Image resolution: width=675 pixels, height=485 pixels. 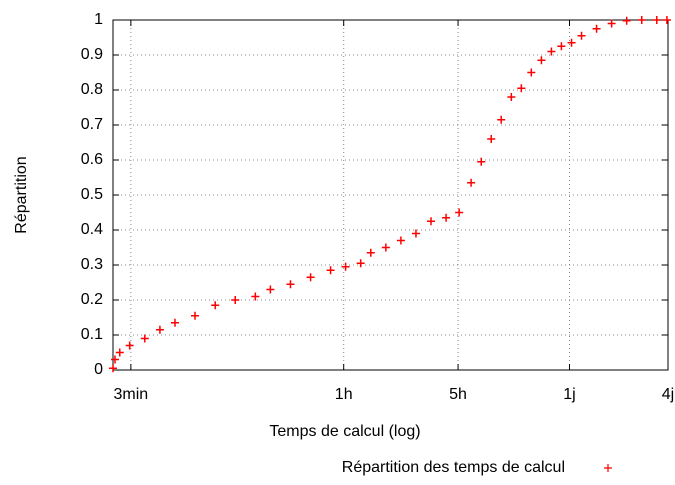 What do you see at coordinates (344, 394) in the screenshot?
I see `x-tick-label: 1h` at bounding box center [344, 394].